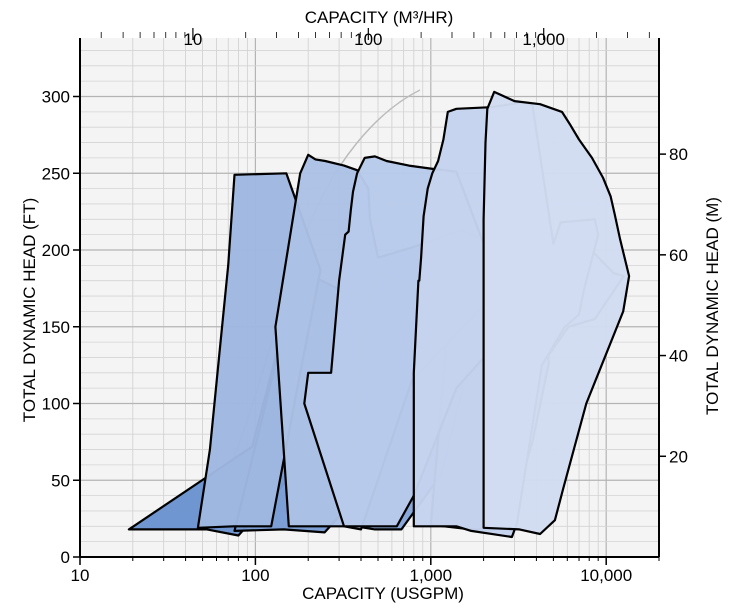  Describe the element at coordinates (255, 575) in the screenshot. I see `x-tick-label: 100` at that location.